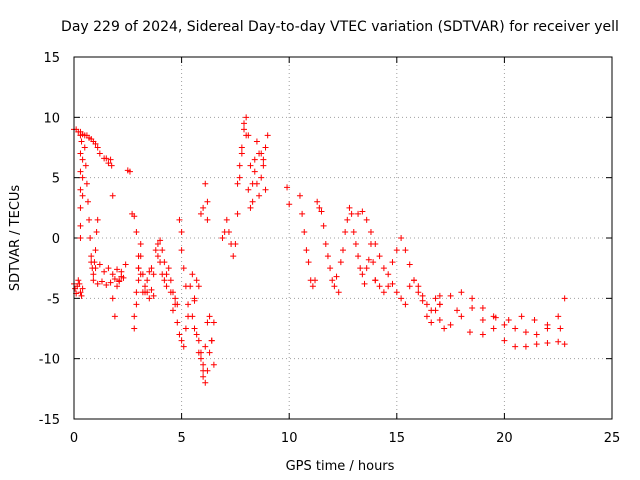  I want to click on series-early_vertical, so click(89, 205).